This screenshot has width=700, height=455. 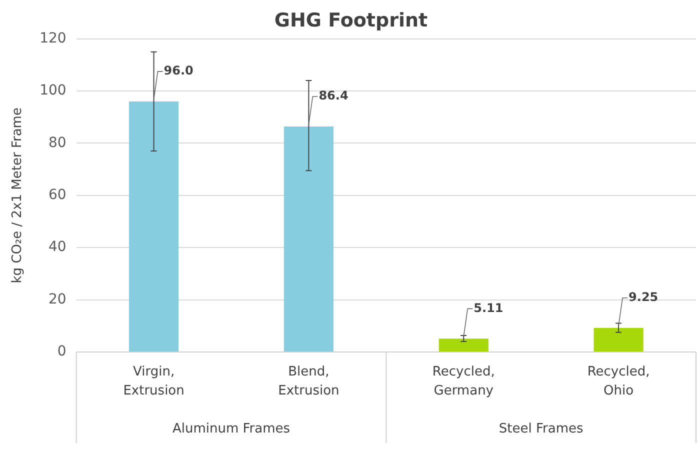 I want to click on y-tick-label: 80, so click(x=57, y=142).